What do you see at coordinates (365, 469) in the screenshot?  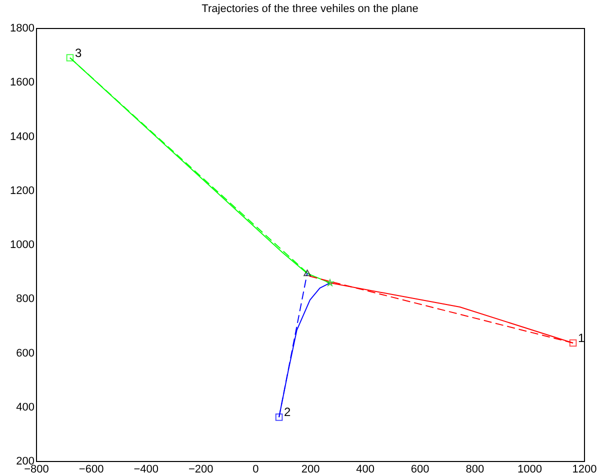 I see `x-tick-label: 400` at bounding box center [365, 469].